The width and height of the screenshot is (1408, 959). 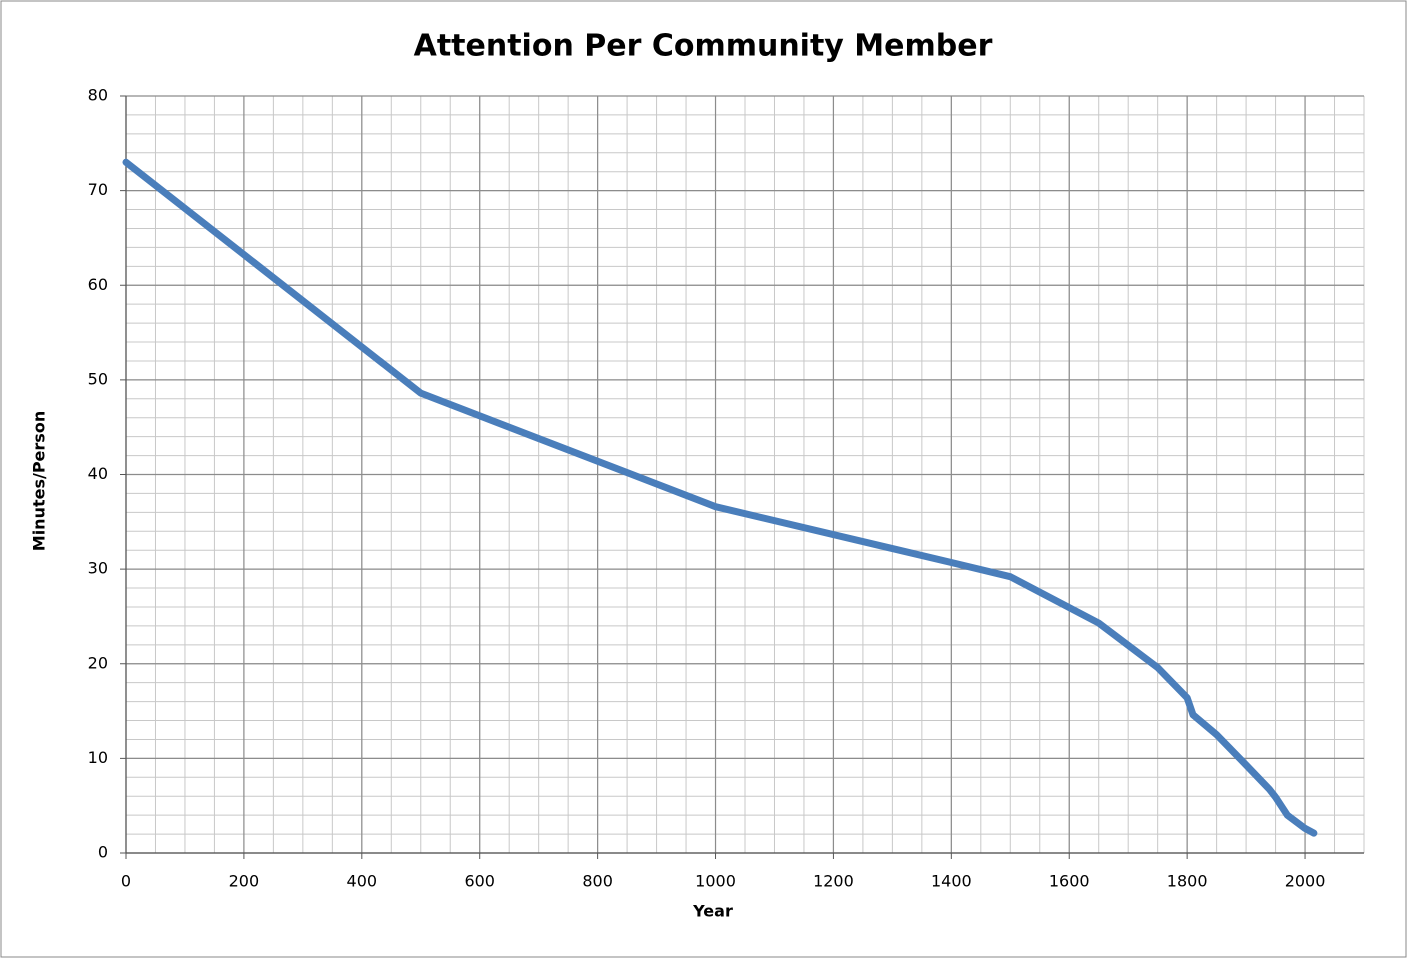 What do you see at coordinates (597, 881) in the screenshot?
I see `x-tick-label: 800` at bounding box center [597, 881].